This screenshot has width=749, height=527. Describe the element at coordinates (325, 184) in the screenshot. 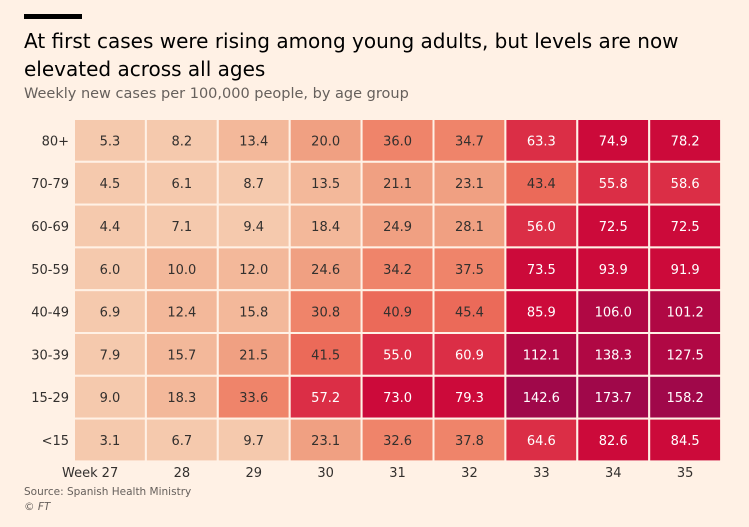

I see `cell-value-label: 13.5` at that location.